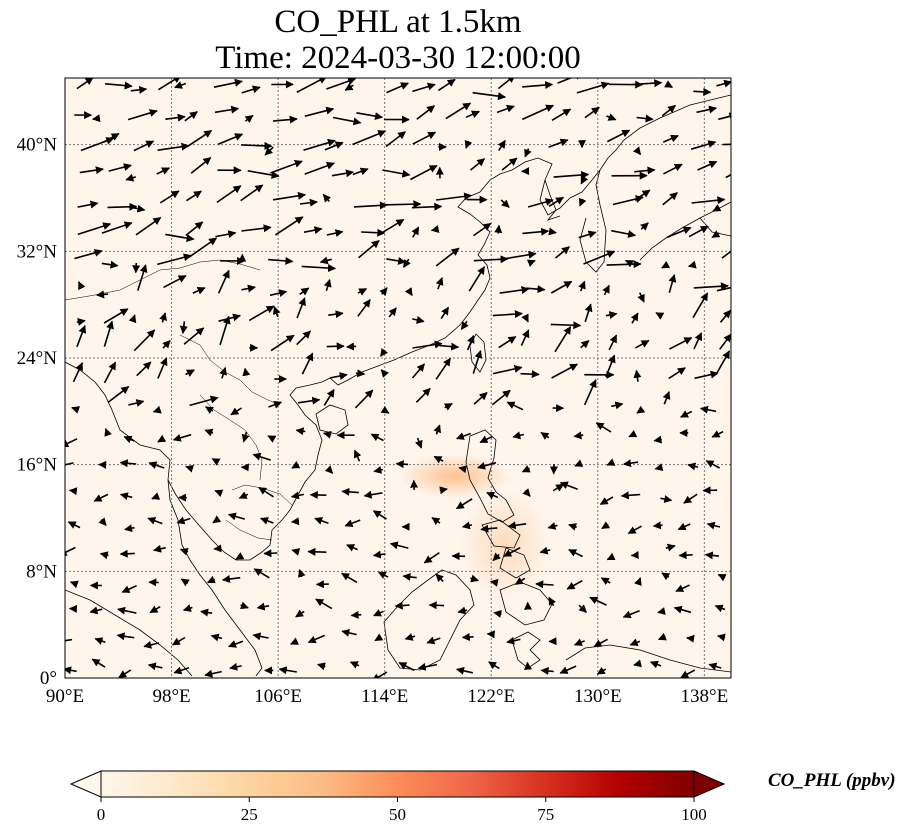 This screenshot has width=919, height=836. What do you see at coordinates (398, 22) in the screenshot?
I see `chart-title-line1: CO_PHL at 1.5km` at bounding box center [398, 22].